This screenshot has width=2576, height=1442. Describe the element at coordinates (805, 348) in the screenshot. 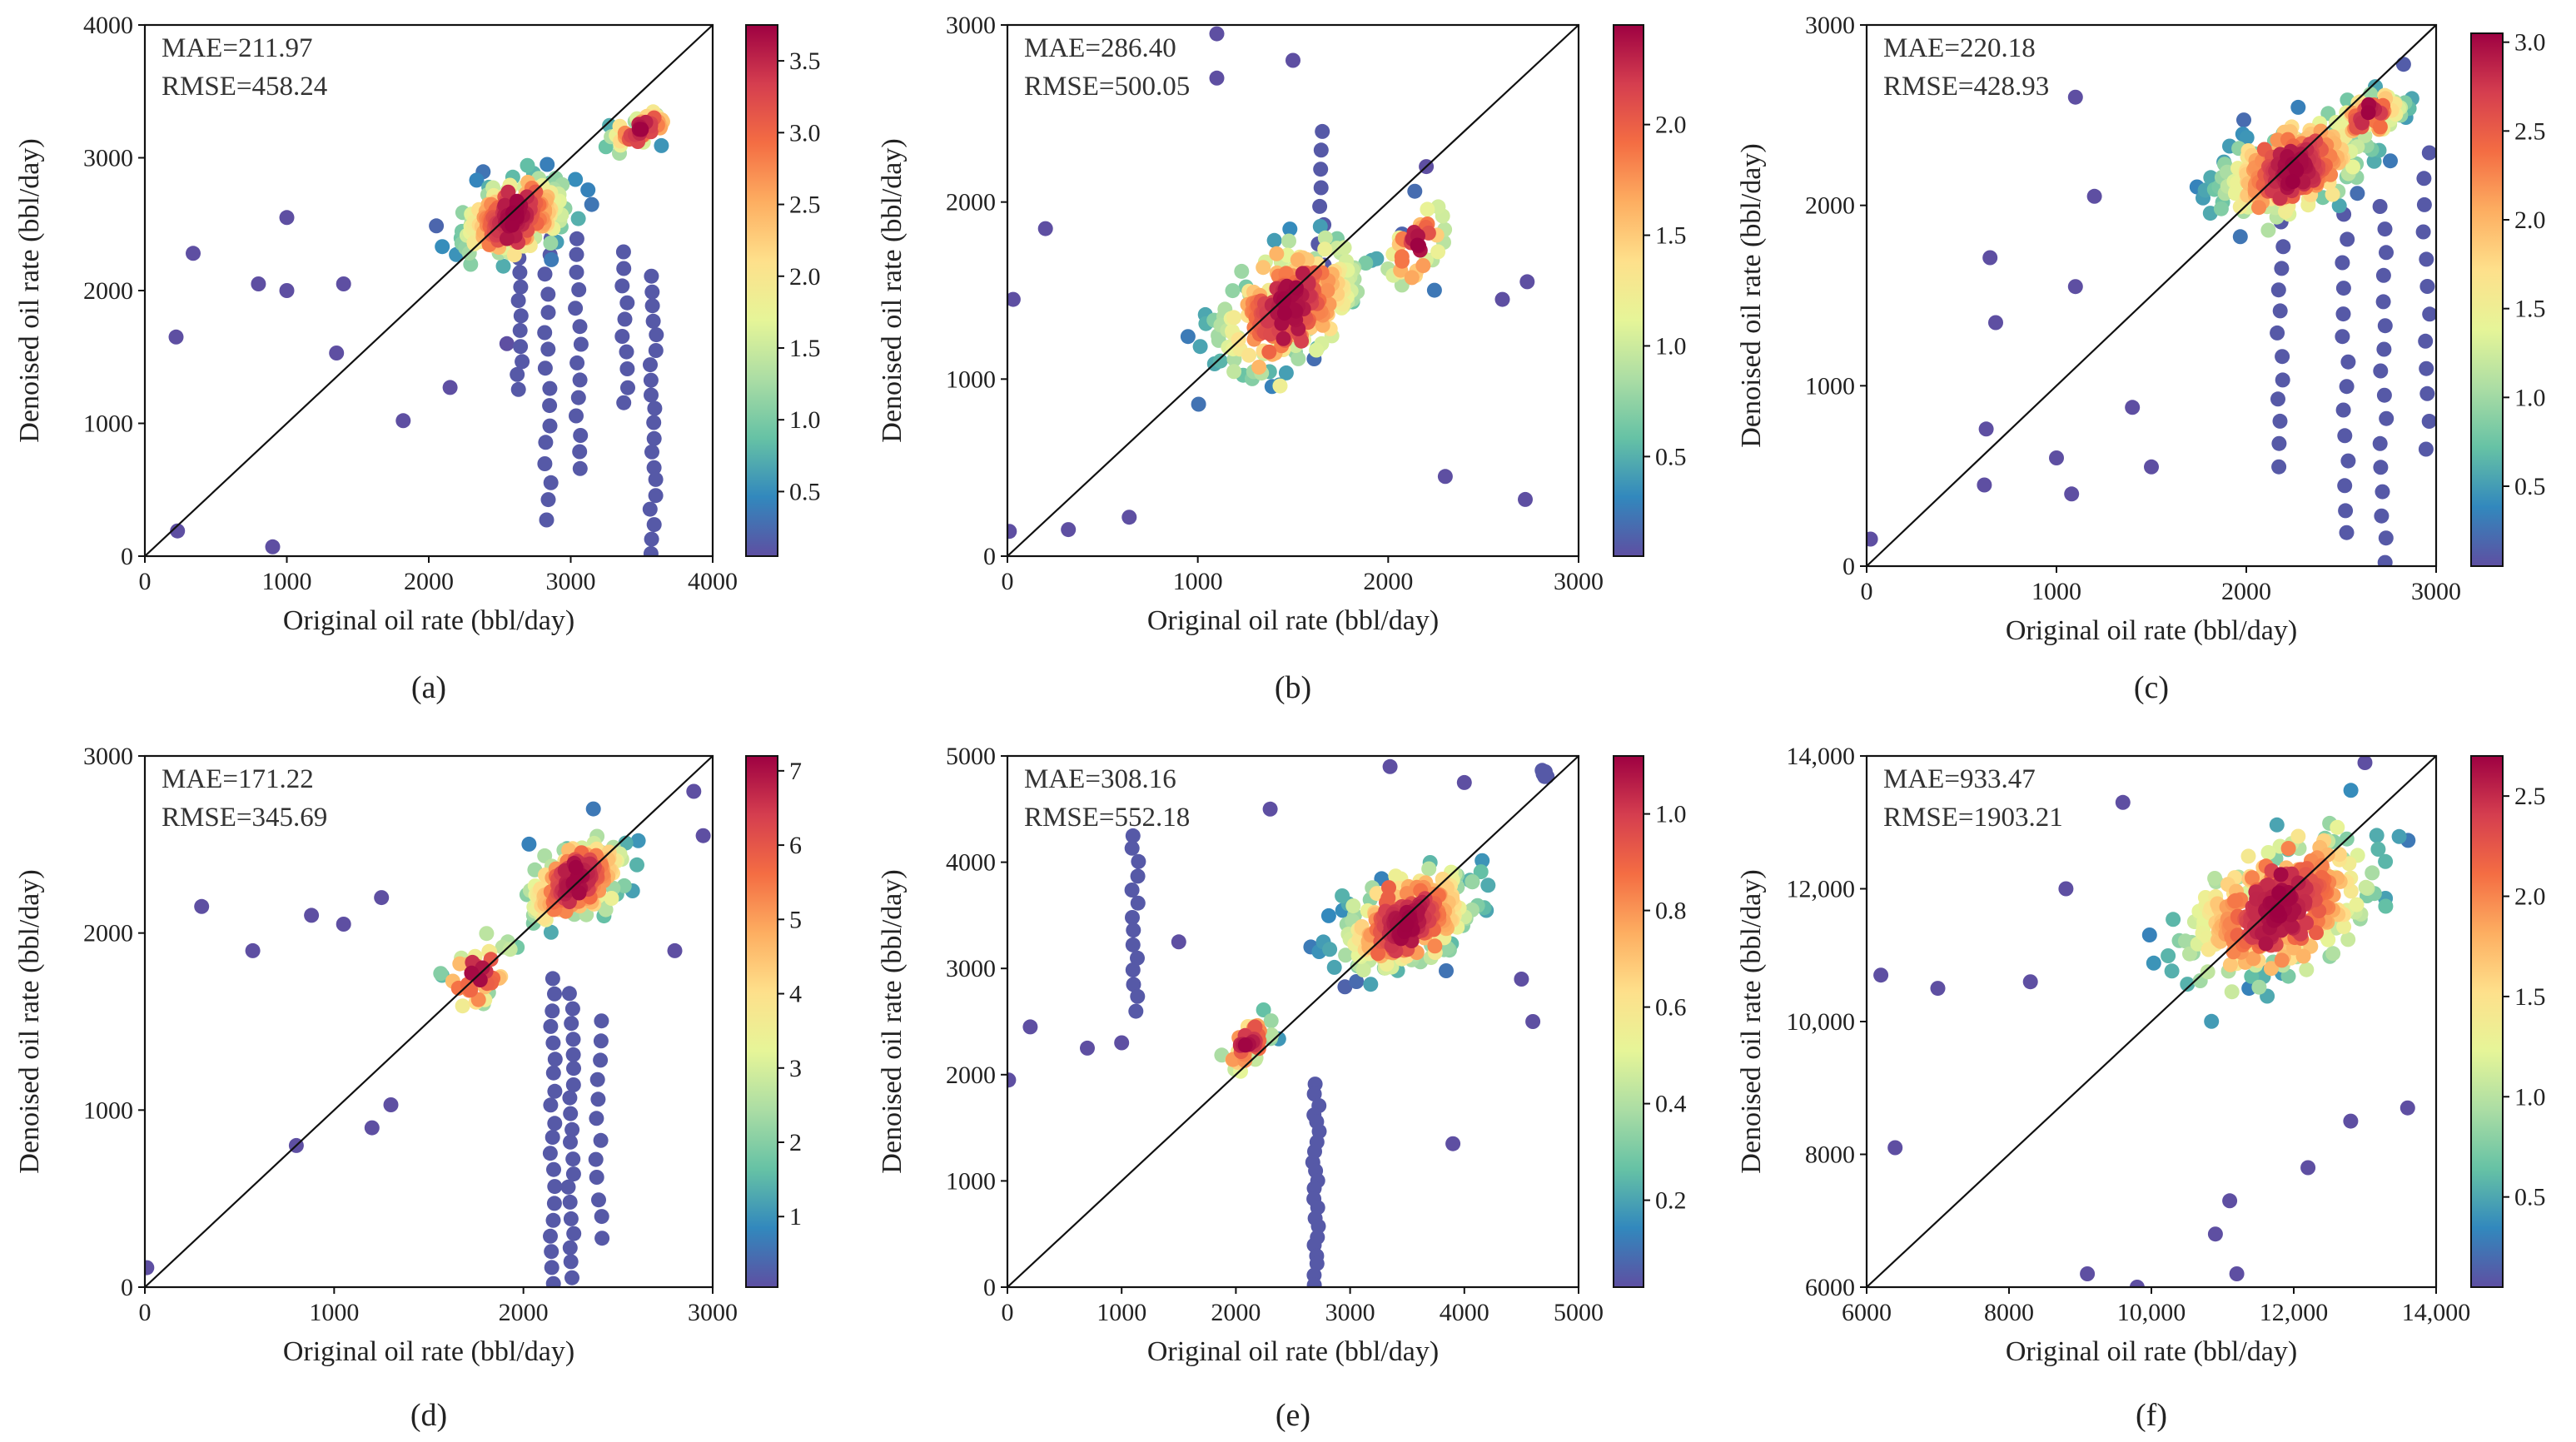

I see `colorbar-tick-label: 1.5` at that location.